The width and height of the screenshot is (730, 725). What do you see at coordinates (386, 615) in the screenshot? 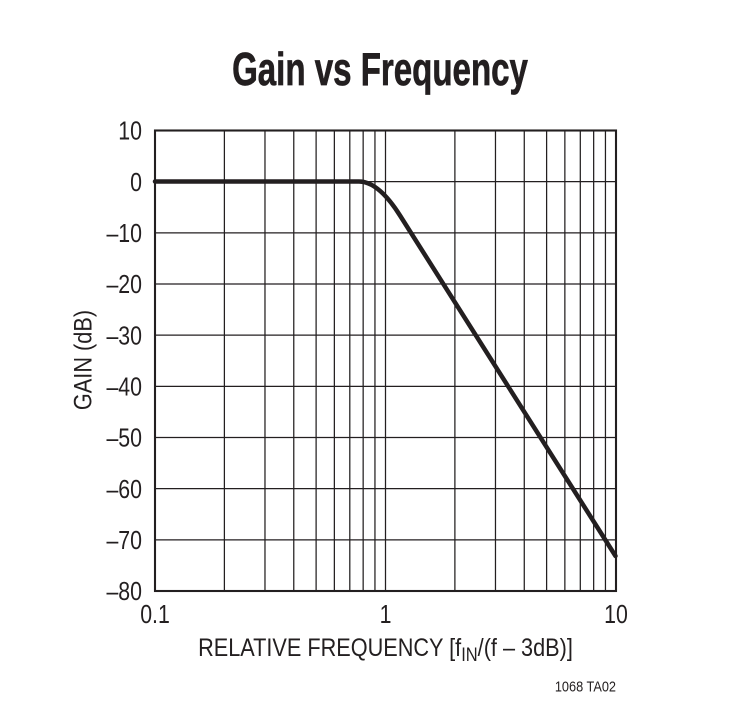
I see `svg-text: 1` at bounding box center [386, 615].